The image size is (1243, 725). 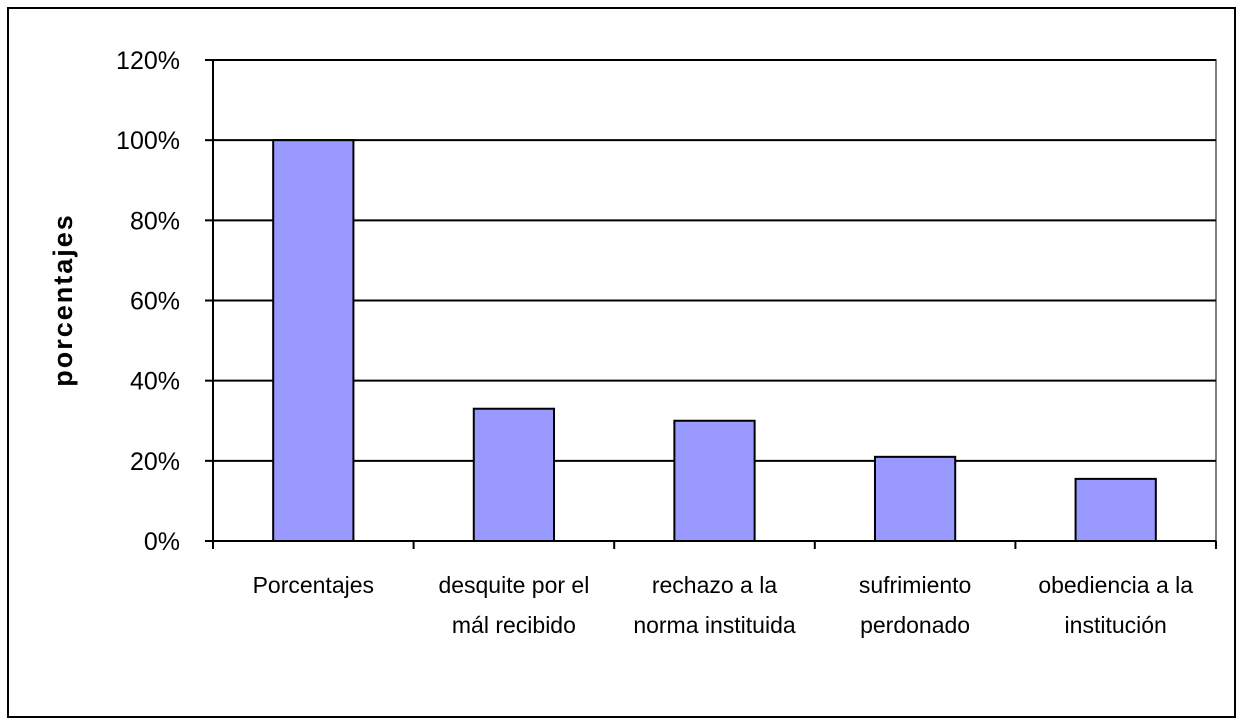 What do you see at coordinates (1116, 605) in the screenshot?
I see `x-tick-label: obediencia a la institución` at bounding box center [1116, 605].